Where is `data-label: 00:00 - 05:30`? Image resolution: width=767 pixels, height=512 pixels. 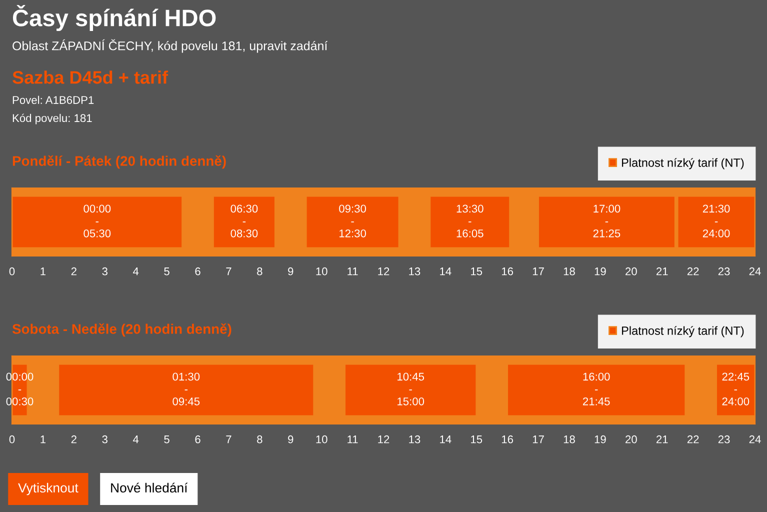 data-label: 00:00 - 05:30 is located at coordinates (97, 221).